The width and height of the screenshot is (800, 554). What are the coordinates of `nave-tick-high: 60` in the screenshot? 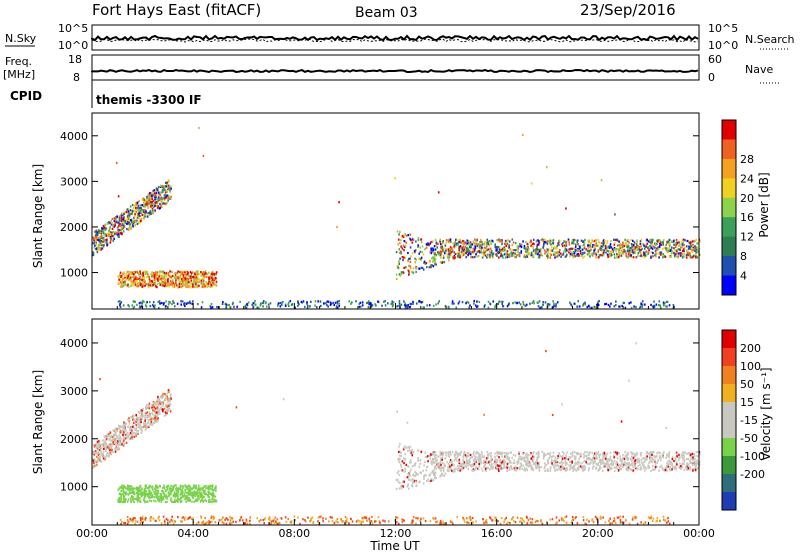 It's located at (715, 59).